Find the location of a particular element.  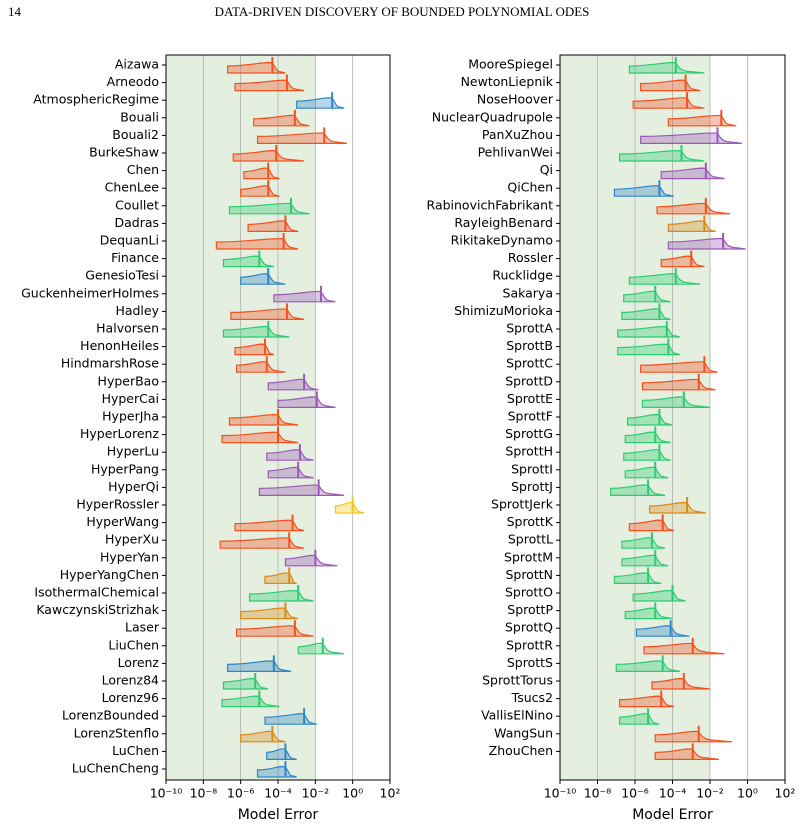

category-label: HyperPang is located at coordinates (125, 468).